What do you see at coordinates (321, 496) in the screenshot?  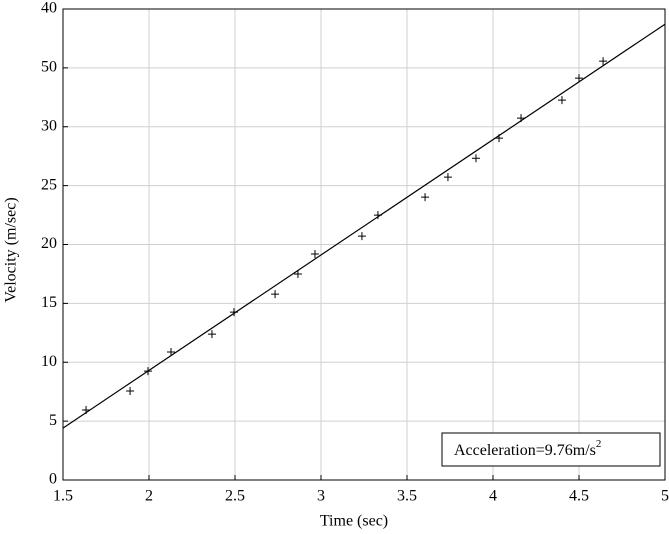 I see `x-tick-label: 3` at bounding box center [321, 496].